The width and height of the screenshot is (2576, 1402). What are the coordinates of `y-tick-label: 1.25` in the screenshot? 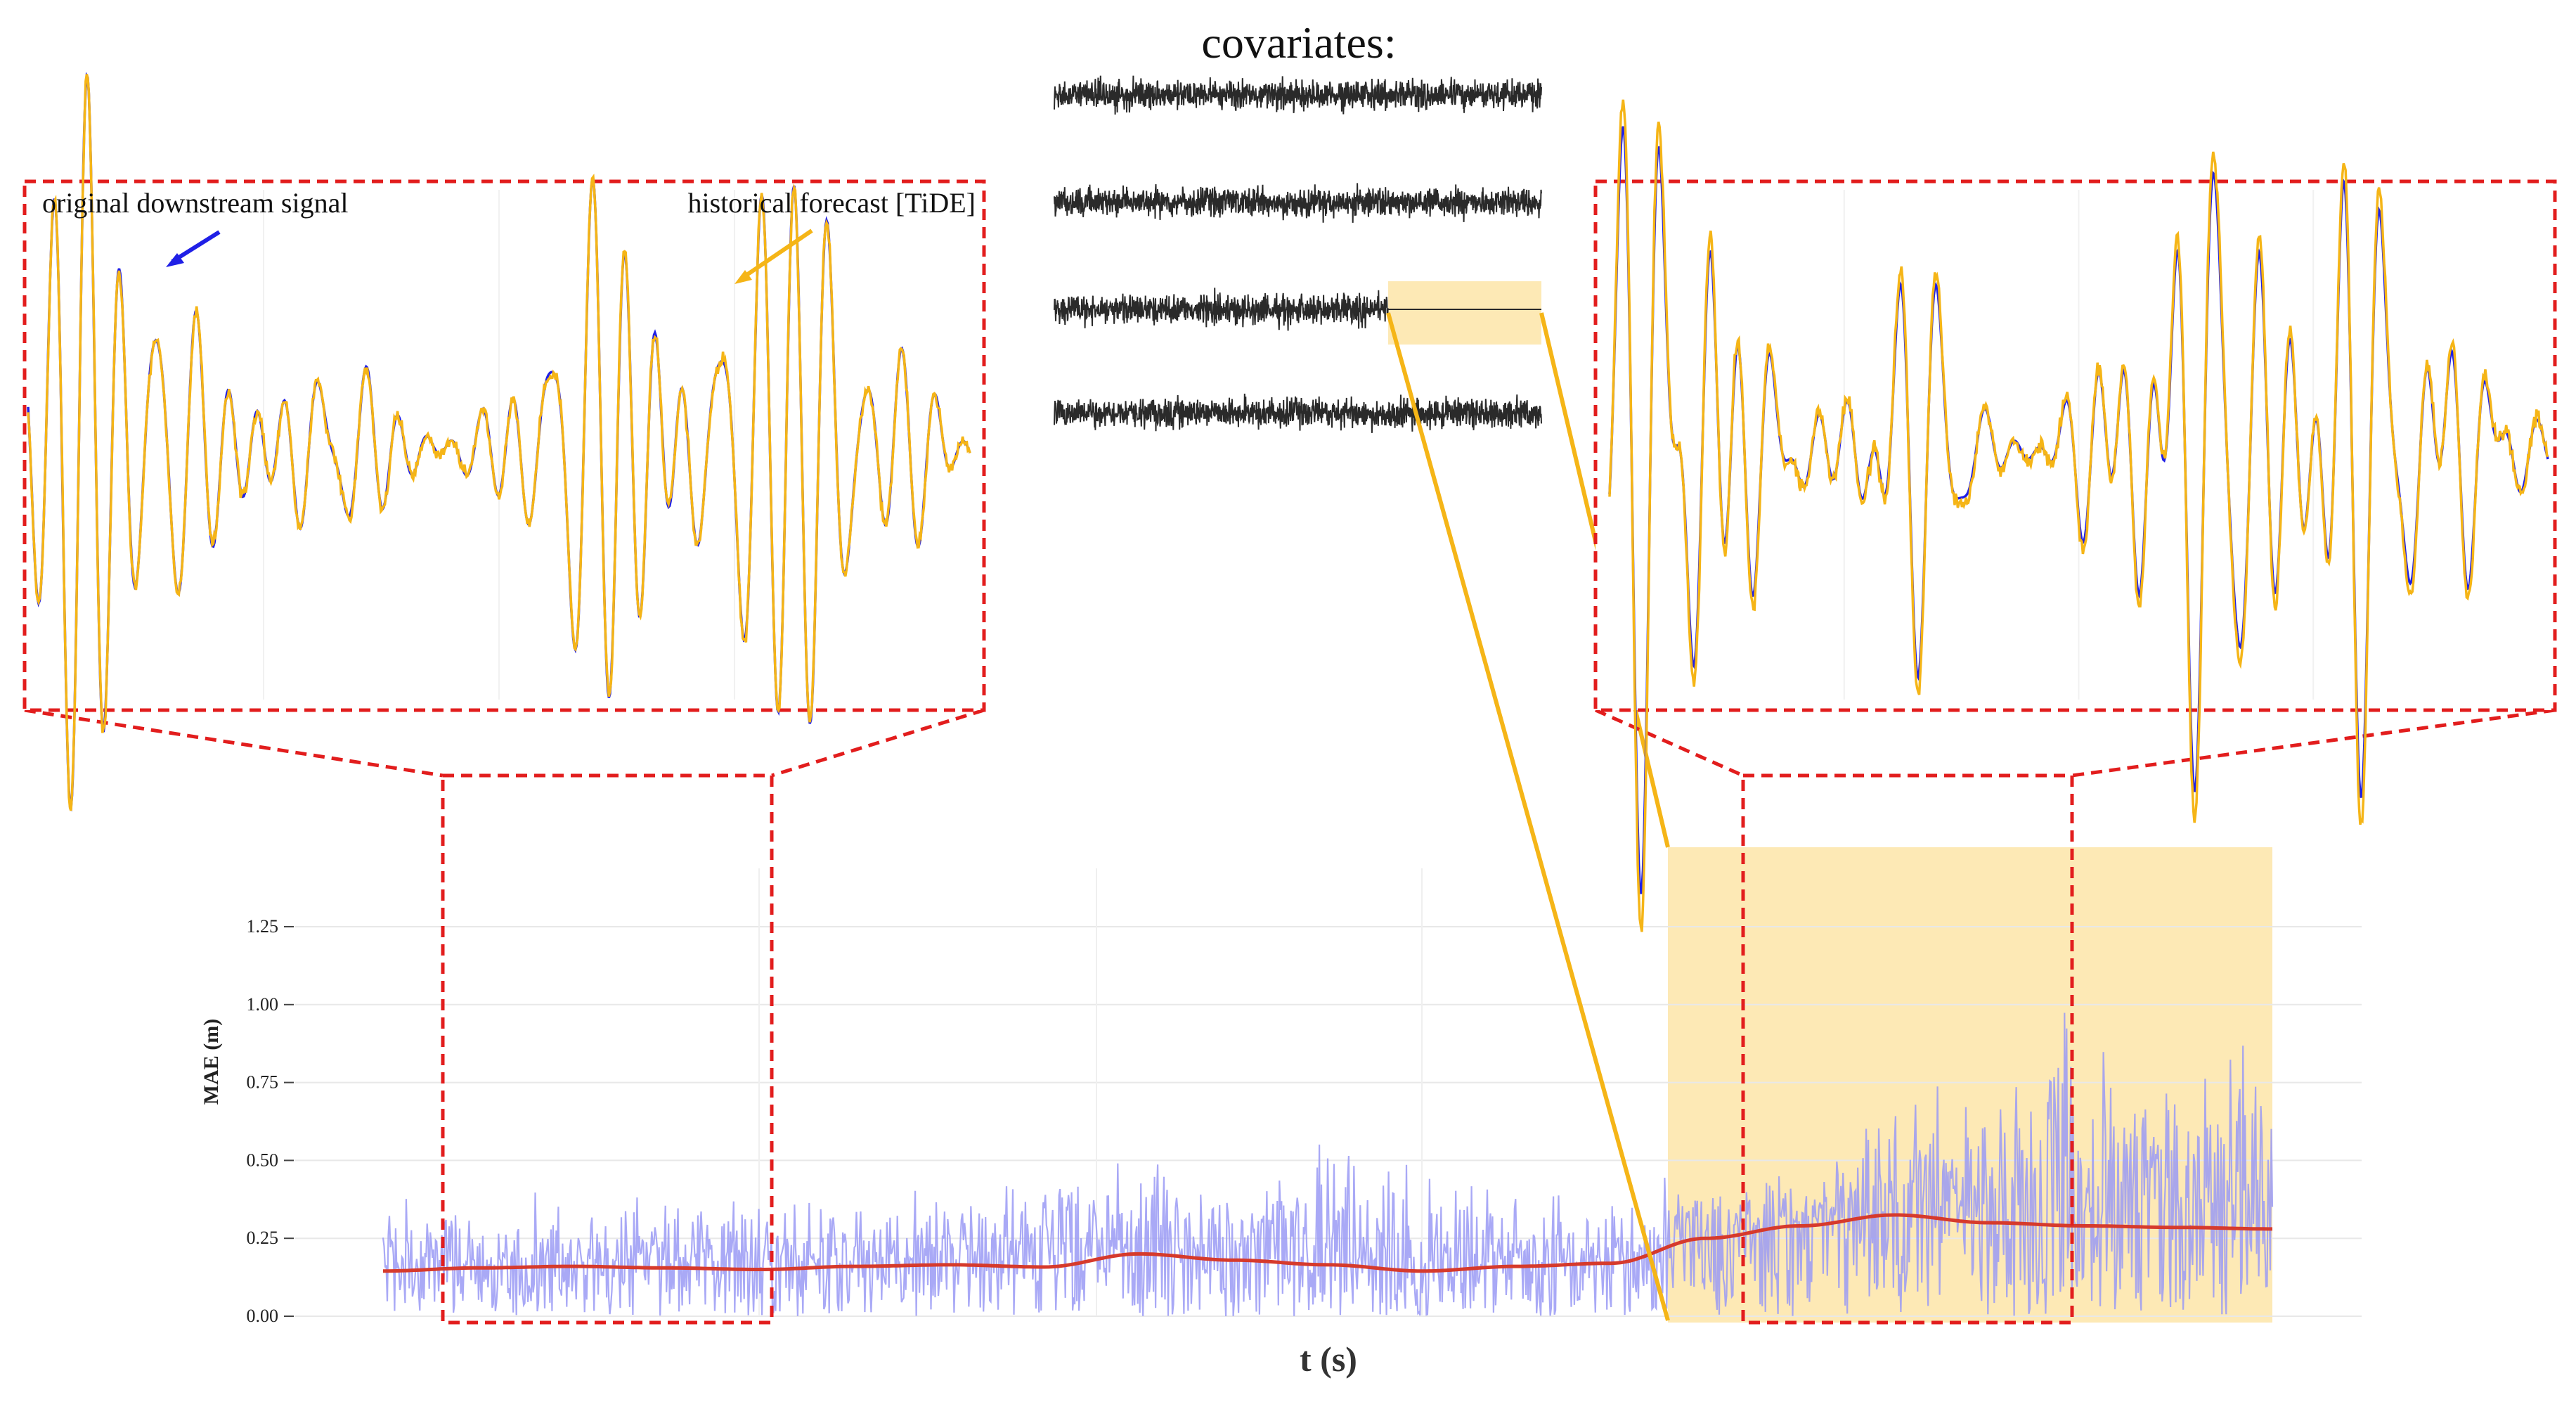 It's located at (263, 927).